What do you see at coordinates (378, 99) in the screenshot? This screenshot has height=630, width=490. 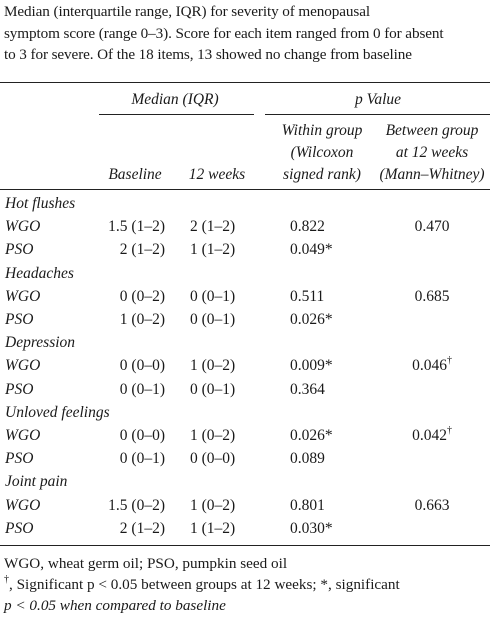 I see `p-value-group-header: p Value` at bounding box center [378, 99].